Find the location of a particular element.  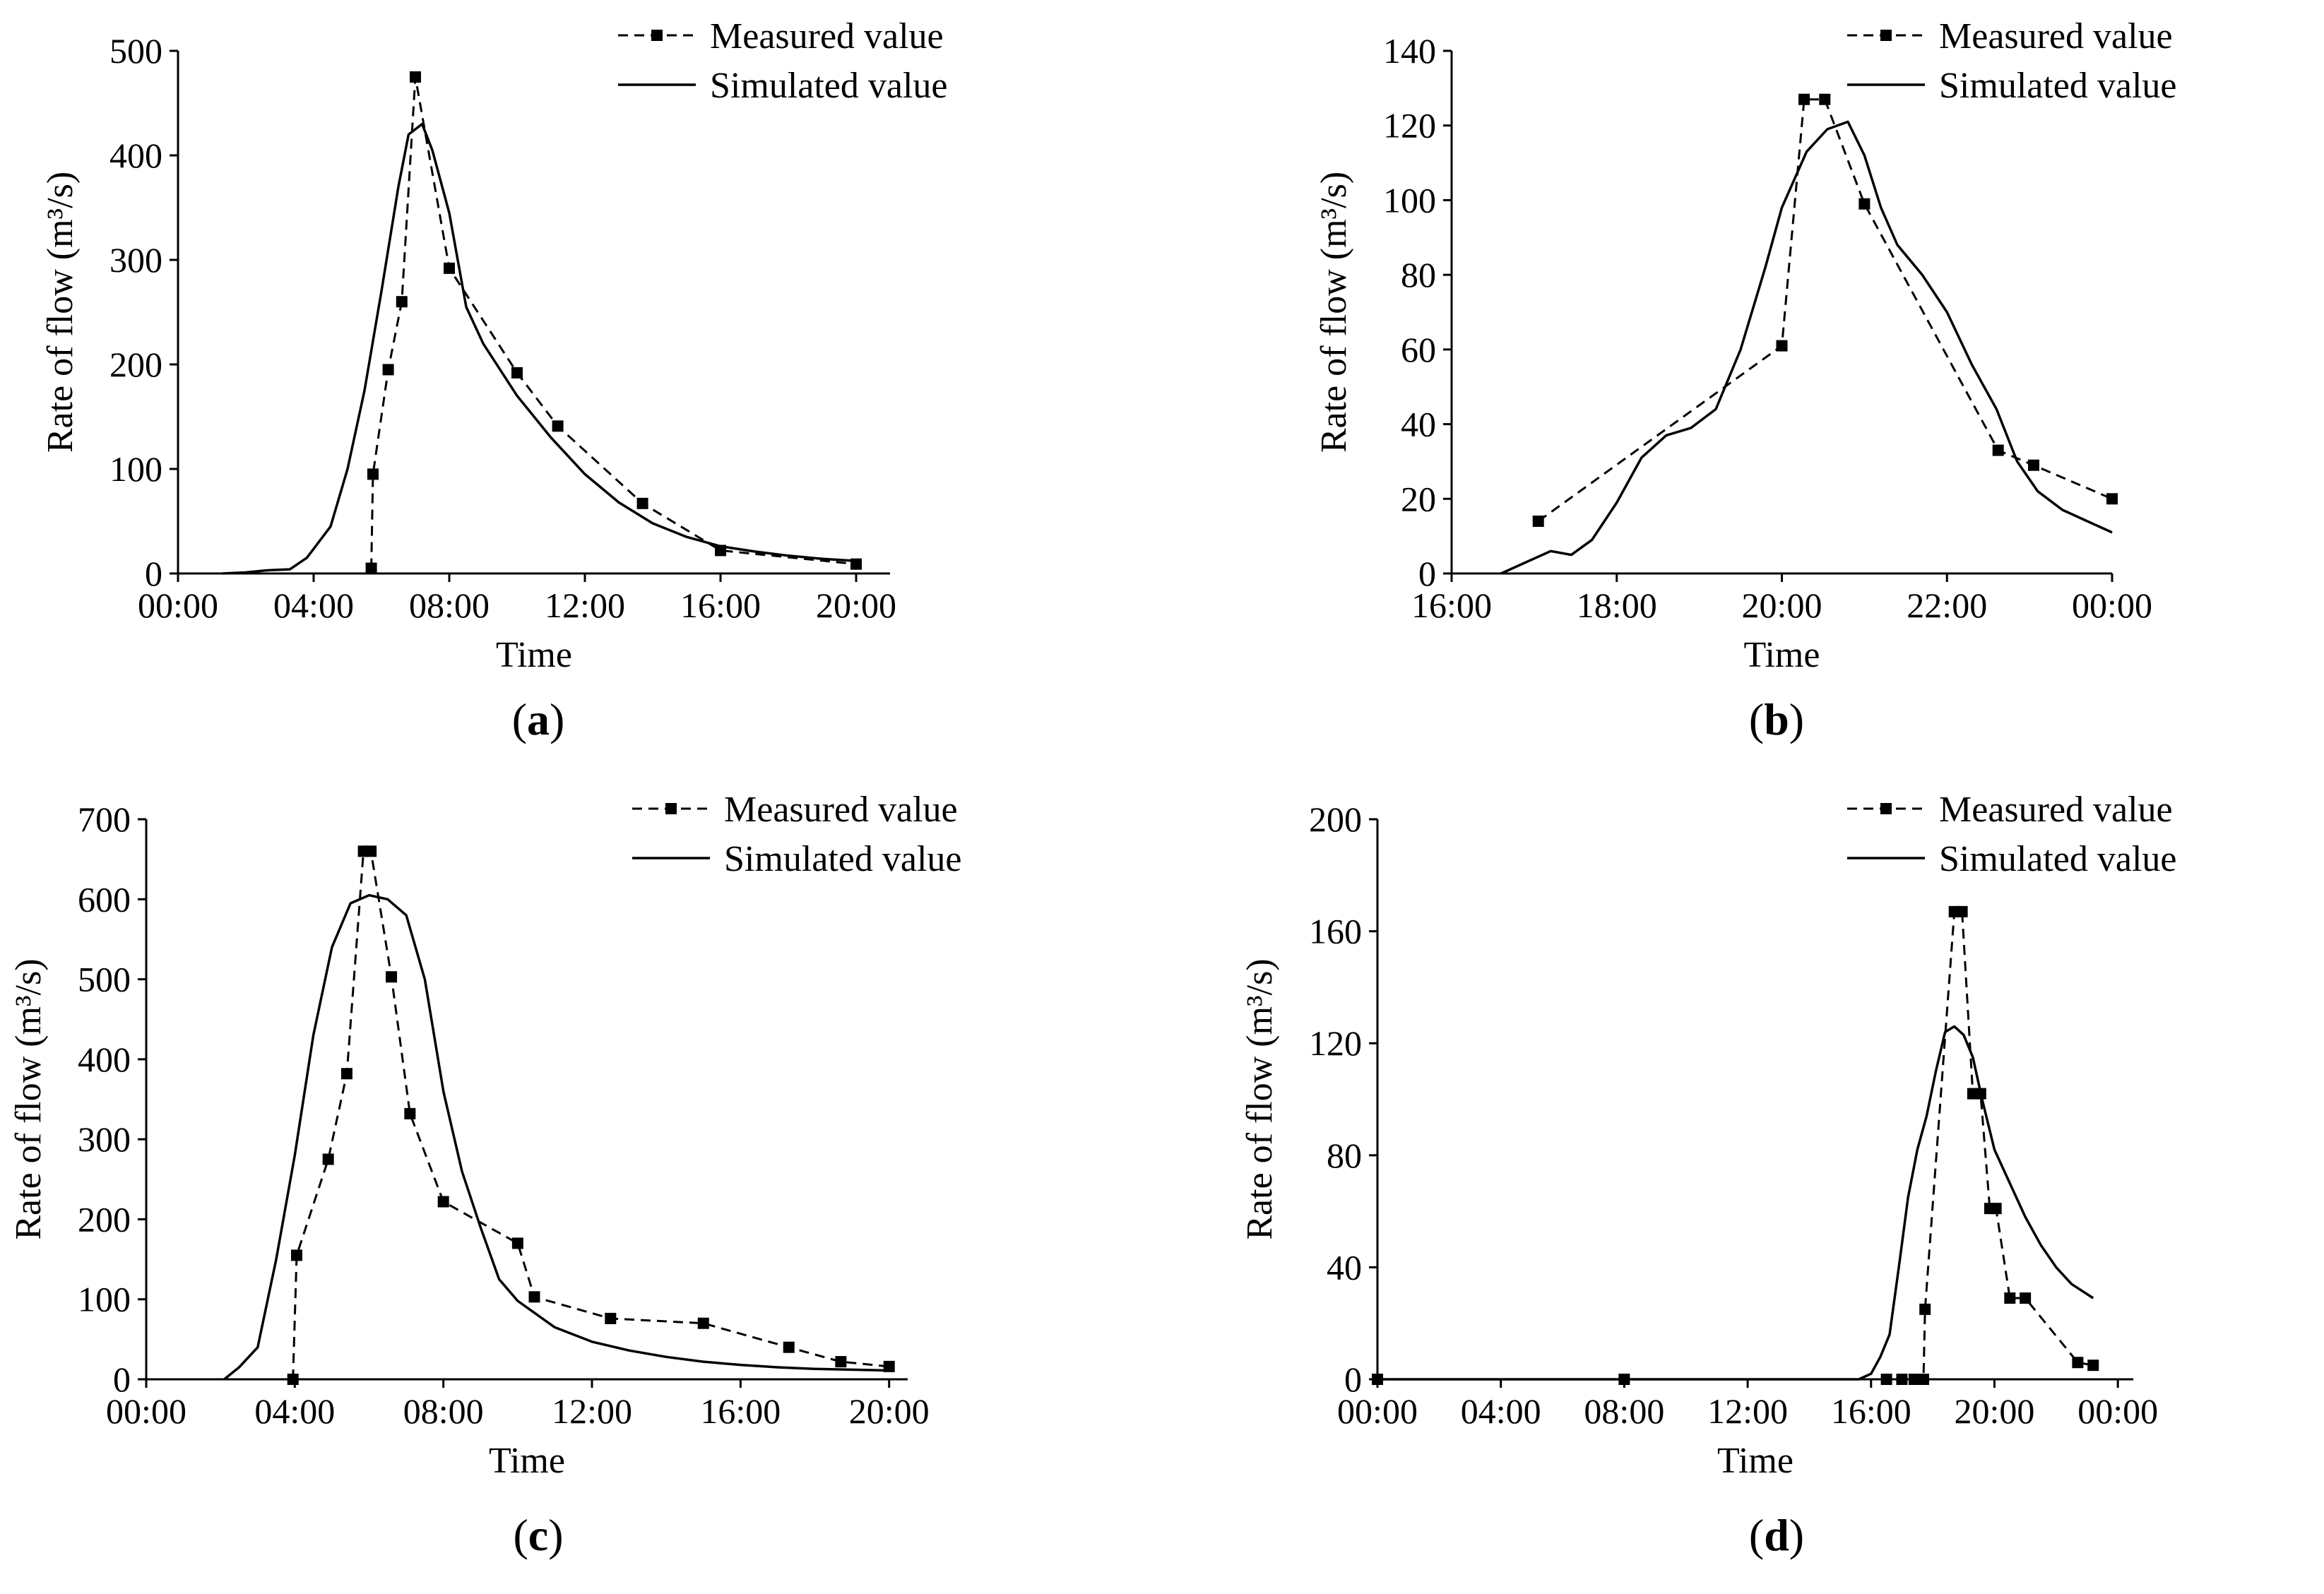

y-tick-label: 700 is located at coordinates (104, 819).